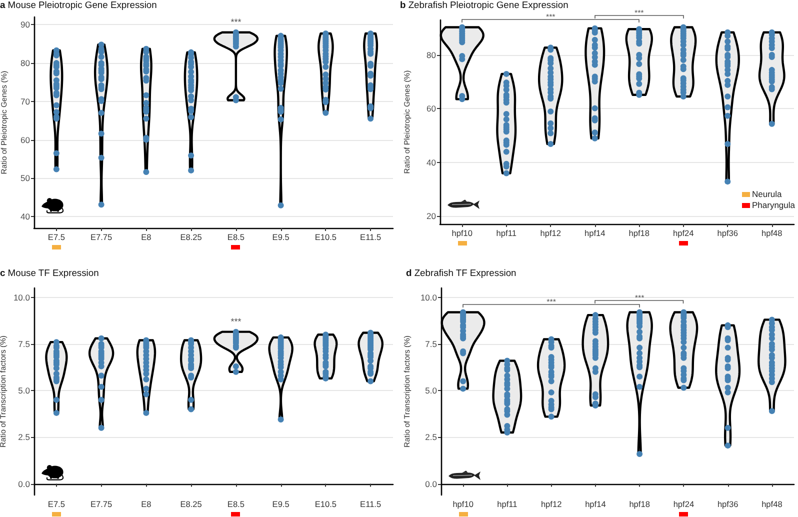 This screenshot has height=517, width=798. I want to click on y-tick-label: 90, so click(25, 25).